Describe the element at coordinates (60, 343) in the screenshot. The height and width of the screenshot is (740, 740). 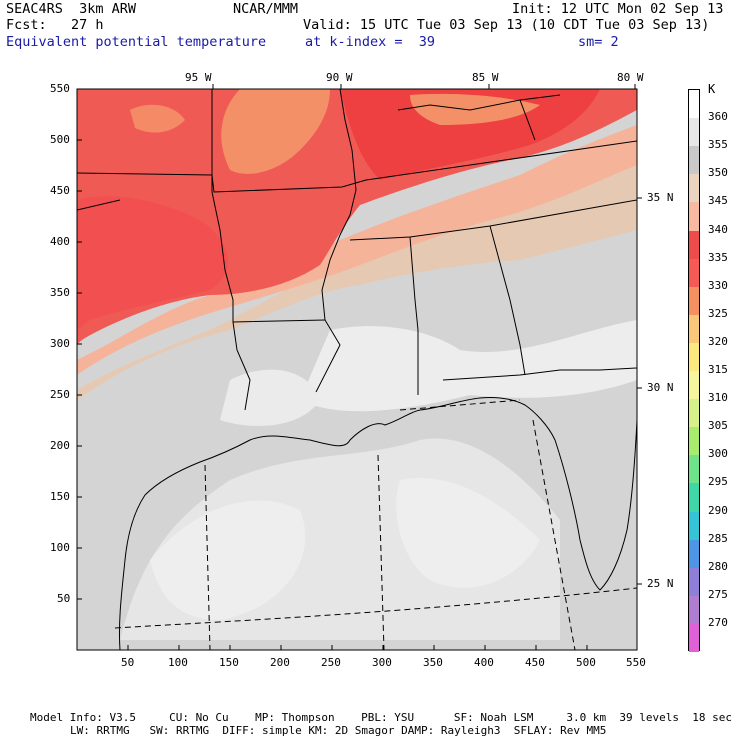
I see `y-tick-label: 300` at that location.